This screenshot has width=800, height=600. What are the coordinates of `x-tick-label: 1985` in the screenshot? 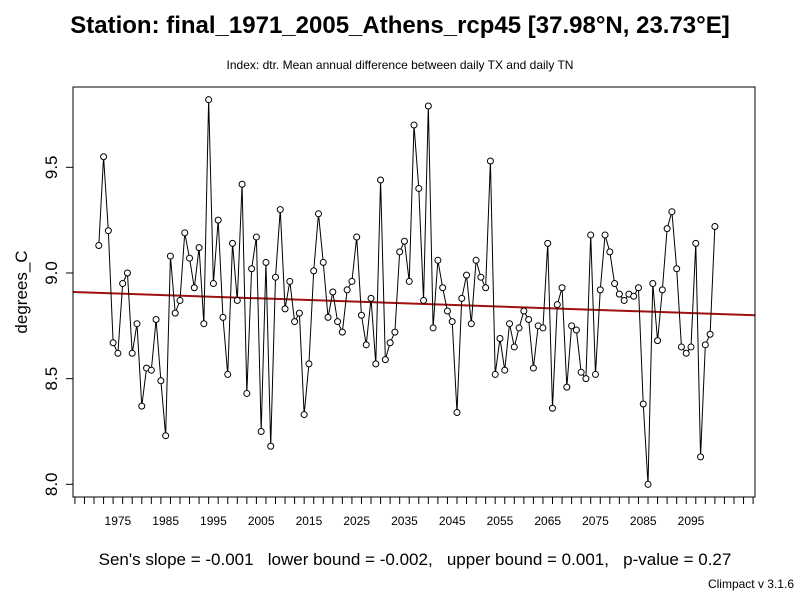 It's located at (165, 521).